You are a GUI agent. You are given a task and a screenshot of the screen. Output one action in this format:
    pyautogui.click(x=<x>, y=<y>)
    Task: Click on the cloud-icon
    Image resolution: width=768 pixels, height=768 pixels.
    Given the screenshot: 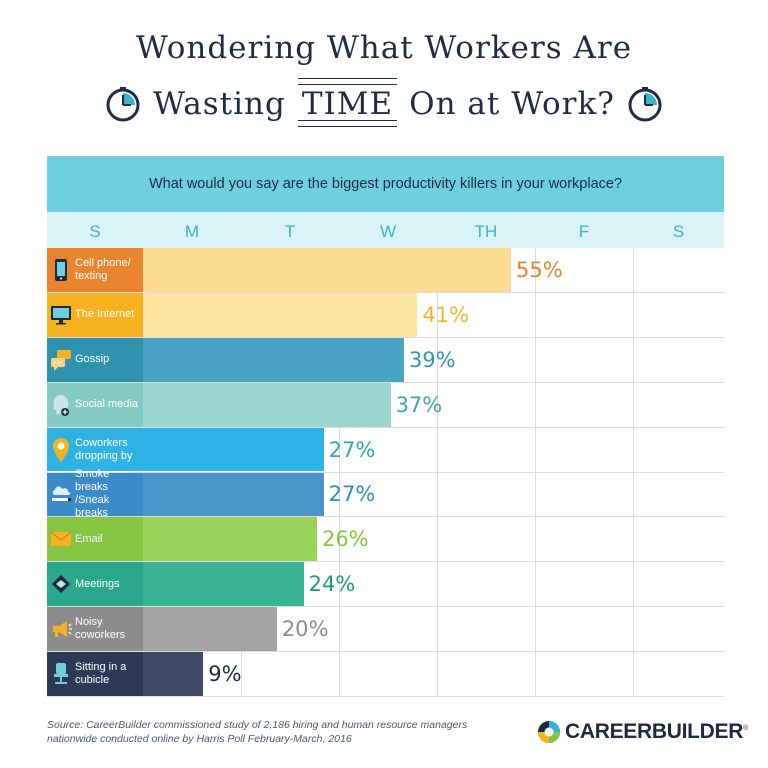 What is the action you would take?
    pyautogui.click(x=61, y=494)
    